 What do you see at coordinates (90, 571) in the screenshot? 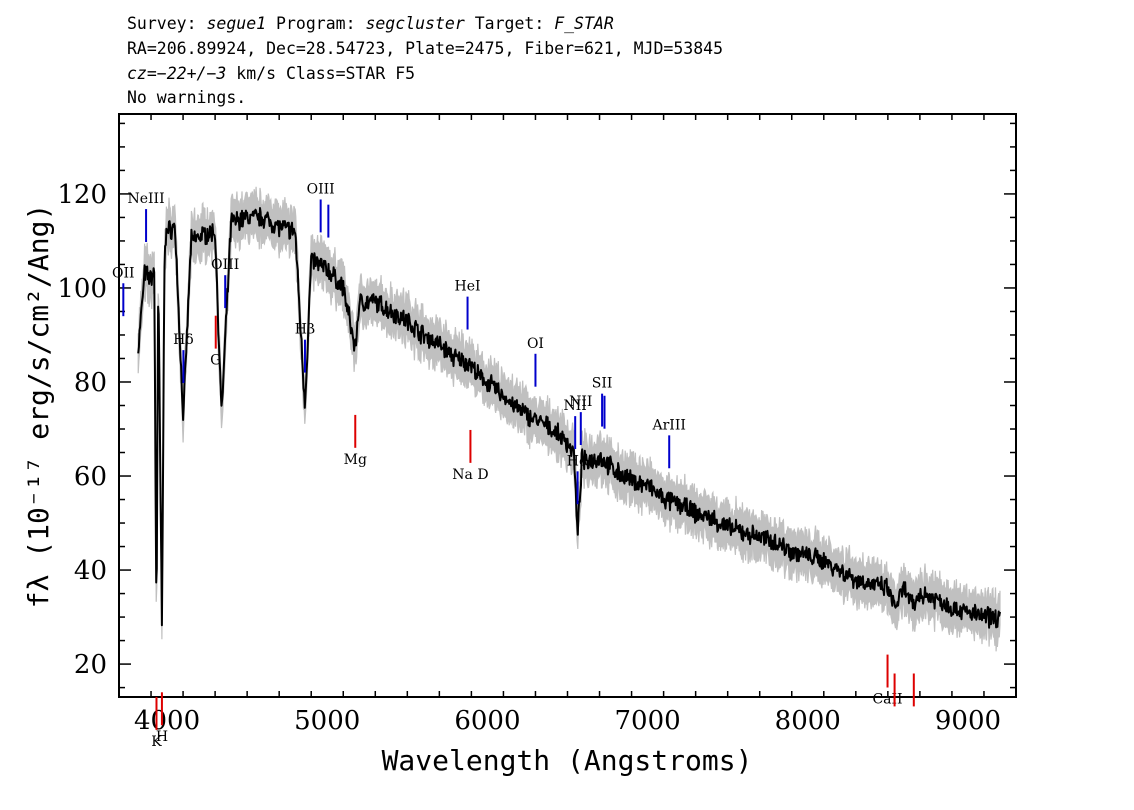
I see `y-tick-label: 40` at bounding box center [90, 571].